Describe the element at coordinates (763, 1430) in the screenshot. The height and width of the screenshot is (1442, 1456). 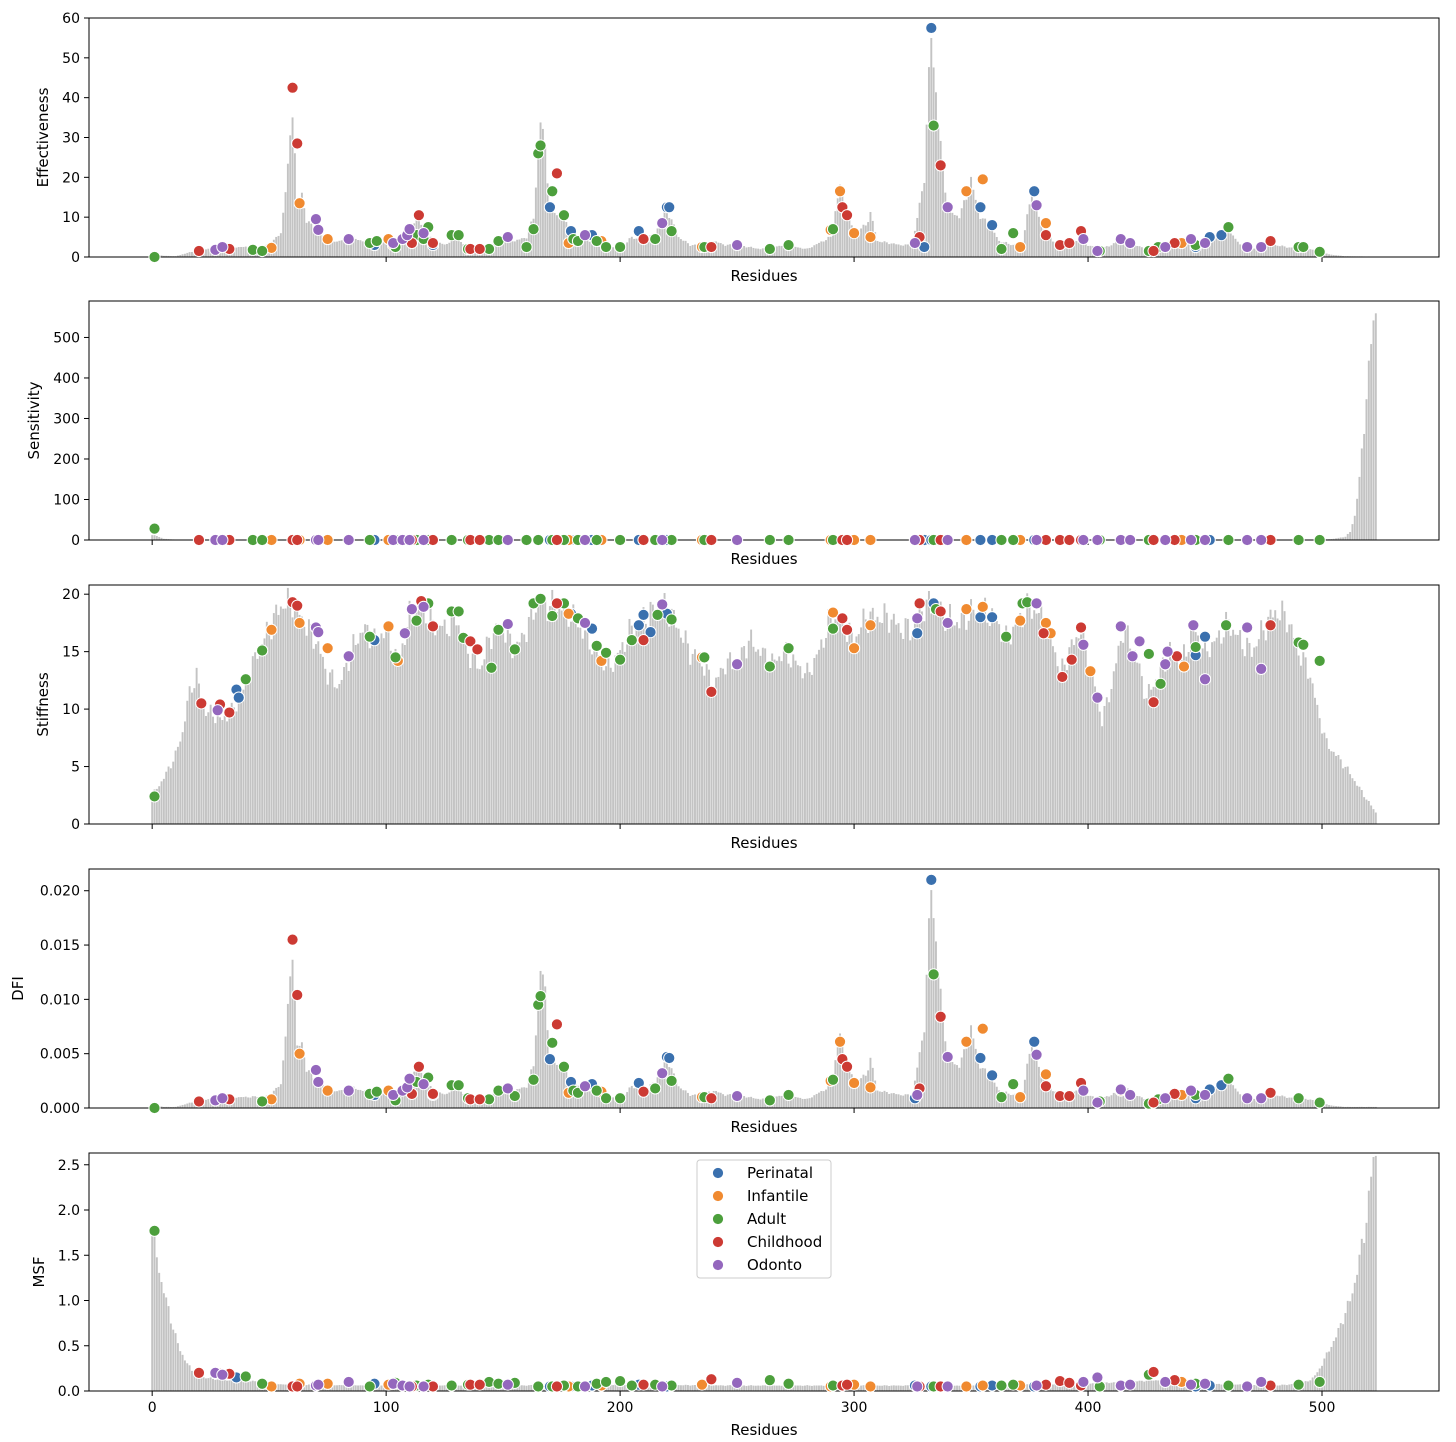
I see `x-axis-label: Residues` at that location.